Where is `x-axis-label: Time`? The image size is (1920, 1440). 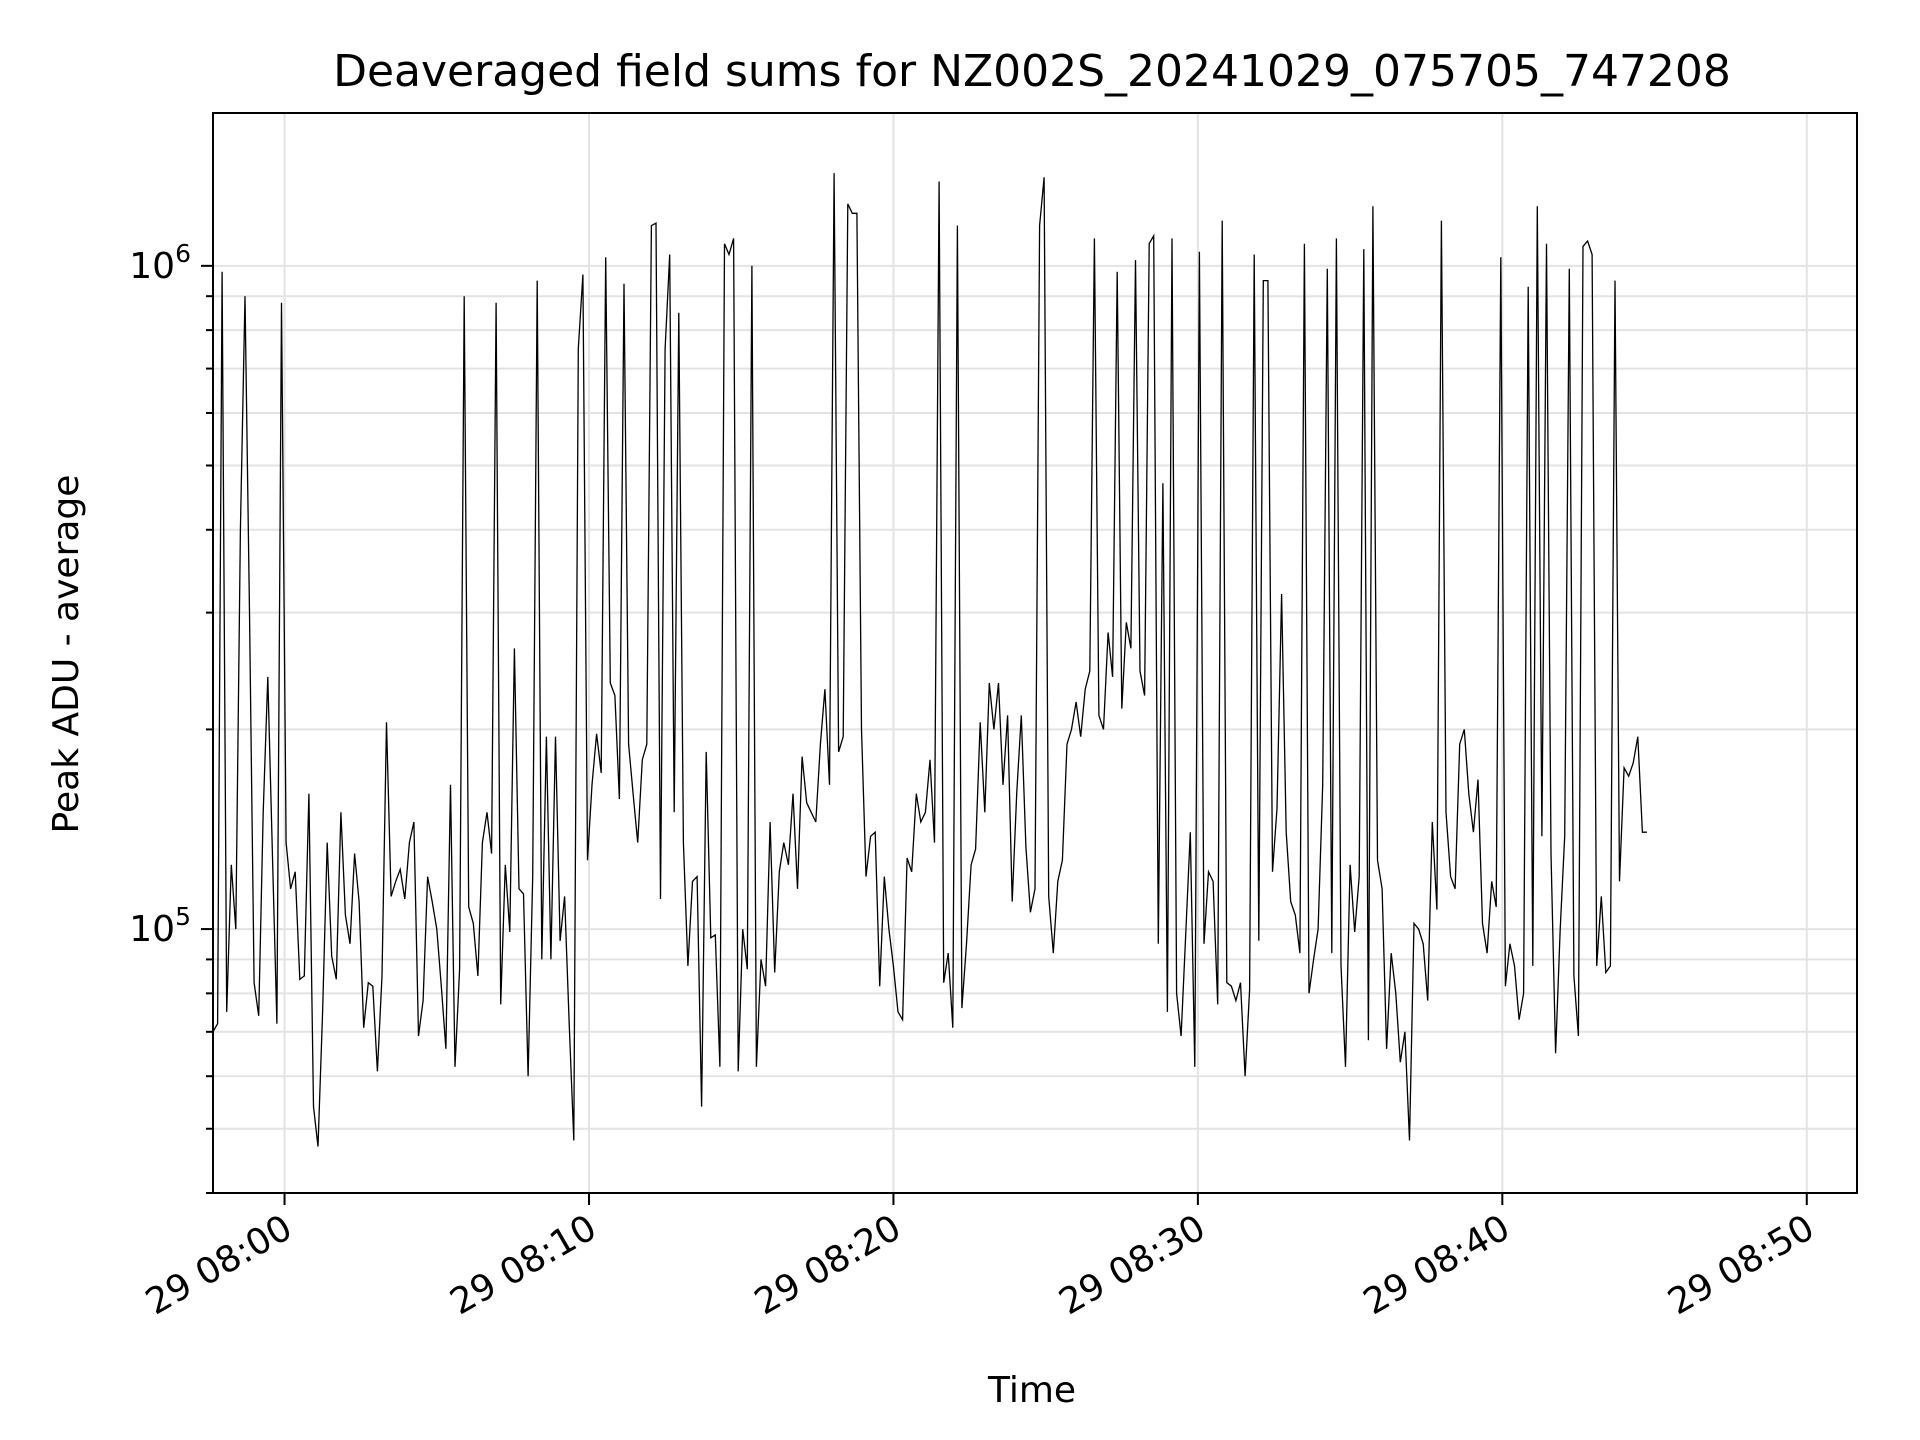
x-axis-label: Time is located at coordinates (1031, 1390).